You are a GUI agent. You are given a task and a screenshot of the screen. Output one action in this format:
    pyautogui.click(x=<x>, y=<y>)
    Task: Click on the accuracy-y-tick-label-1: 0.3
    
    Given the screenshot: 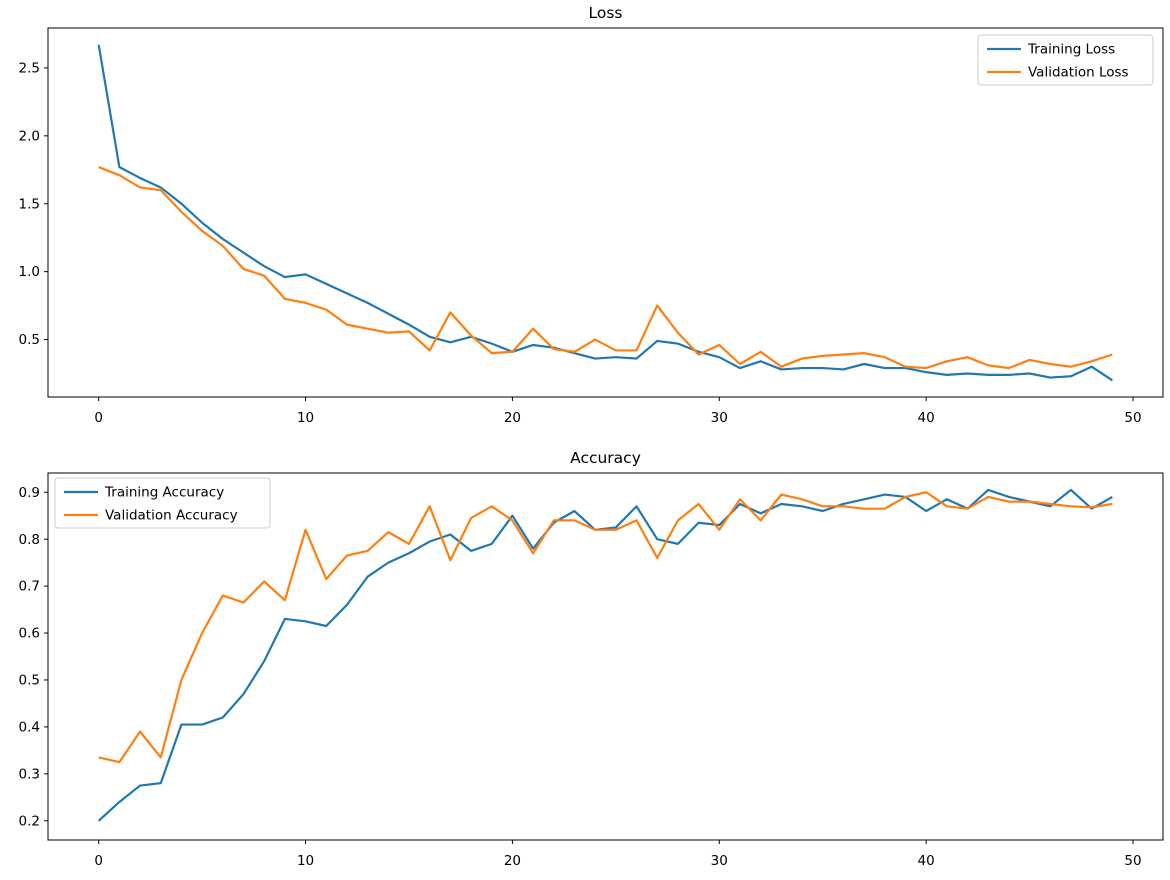 What is the action you would take?
    pyautogui.click(x=29, y=774)
    